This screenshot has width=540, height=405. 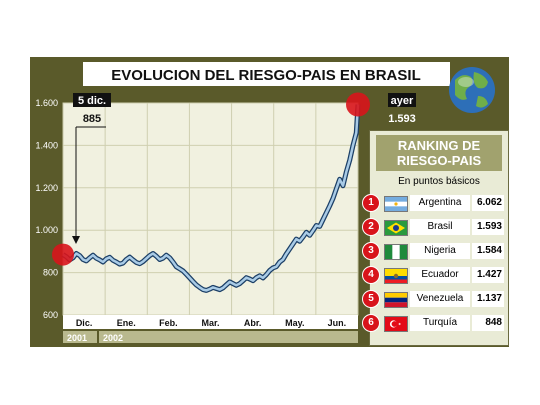 What do you see at coordinates (77, 338) in the screenshot?
I see `year-label-2001: 2001` at bounding box center [77, 338].